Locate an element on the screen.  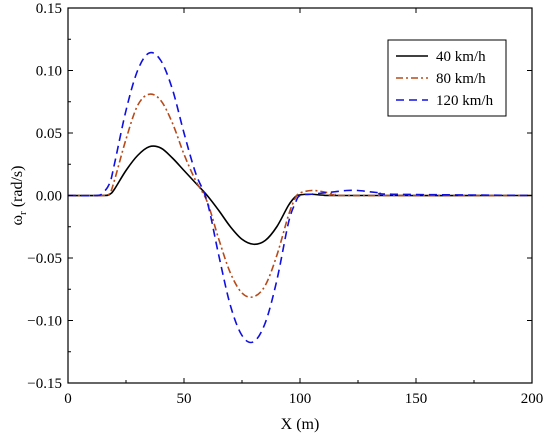
y-tick-label: −0.15 is located at coordinates (44, 384).